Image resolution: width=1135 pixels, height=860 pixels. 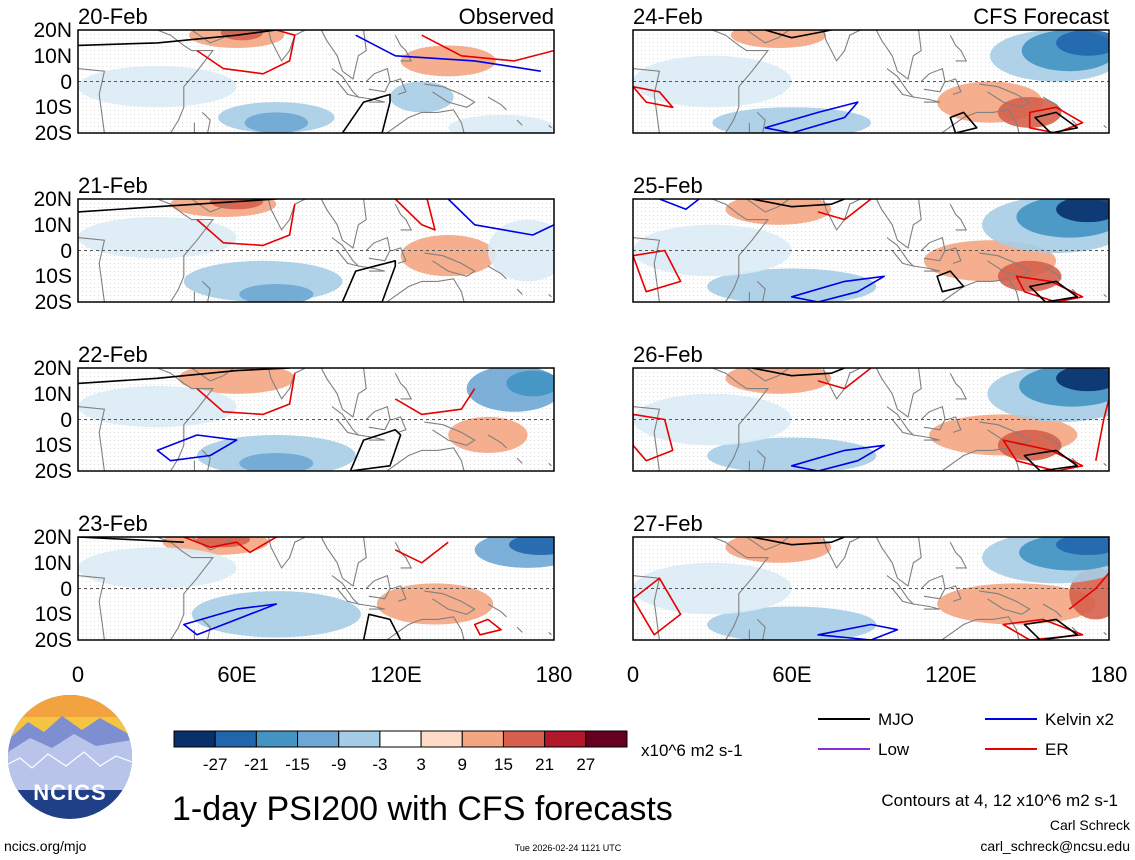 What do you see at coordinates (966, 734) in the screenshot?
I see `legend: MJO Low Kelvin x2 ER` at bounding box center [966, 734].